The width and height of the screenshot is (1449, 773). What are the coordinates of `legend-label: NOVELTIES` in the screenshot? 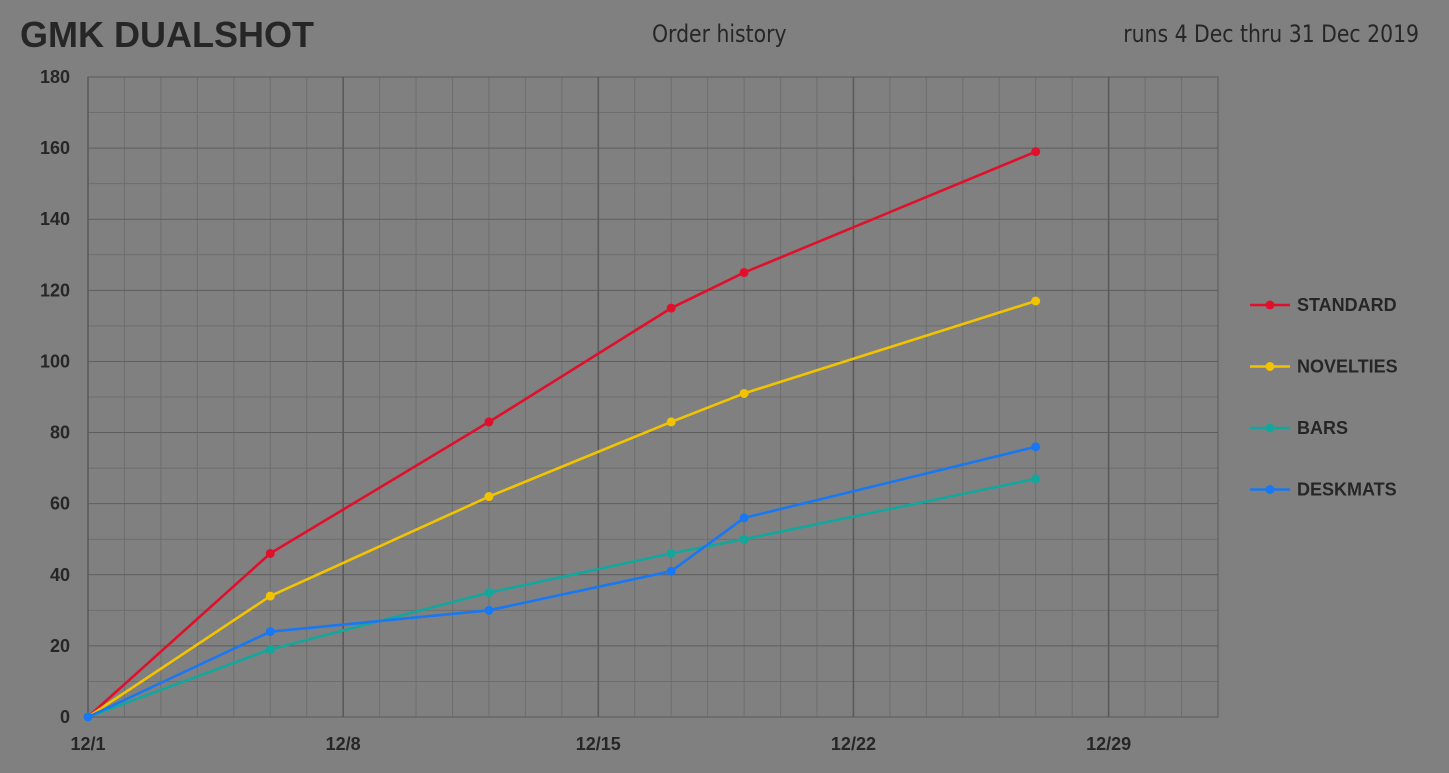 It's located at (1347, 367).